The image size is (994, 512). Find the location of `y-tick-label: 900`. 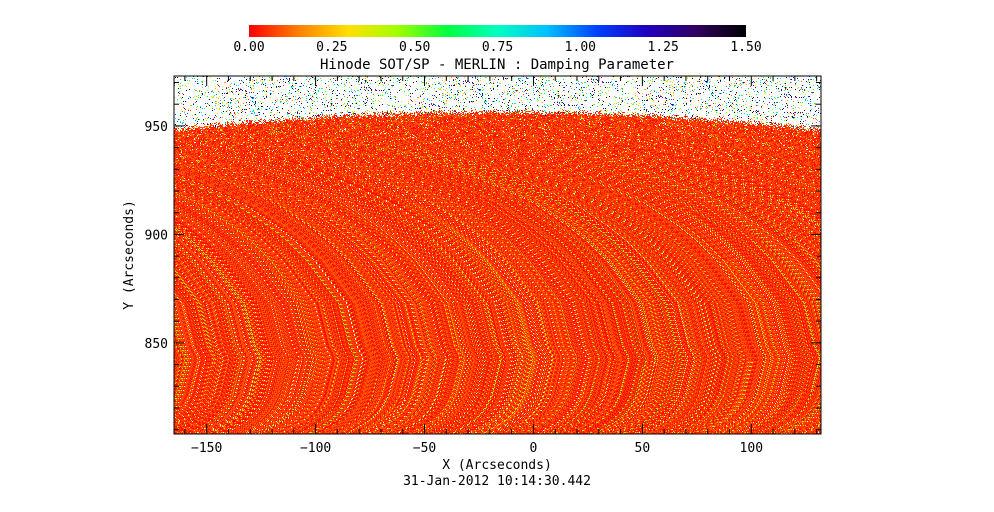

y-tick-label: 900 is located at coordinates (156, 235).